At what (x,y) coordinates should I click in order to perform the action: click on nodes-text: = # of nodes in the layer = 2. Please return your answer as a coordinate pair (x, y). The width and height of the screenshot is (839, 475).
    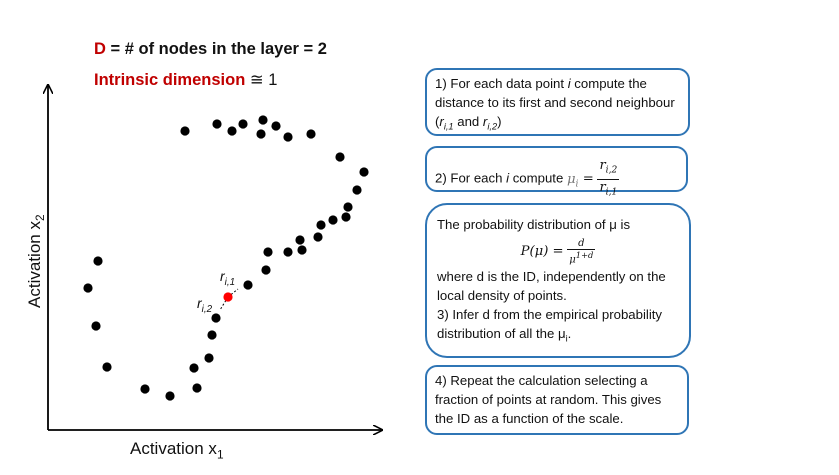
    Looking at the image, I should click on (216, 49).